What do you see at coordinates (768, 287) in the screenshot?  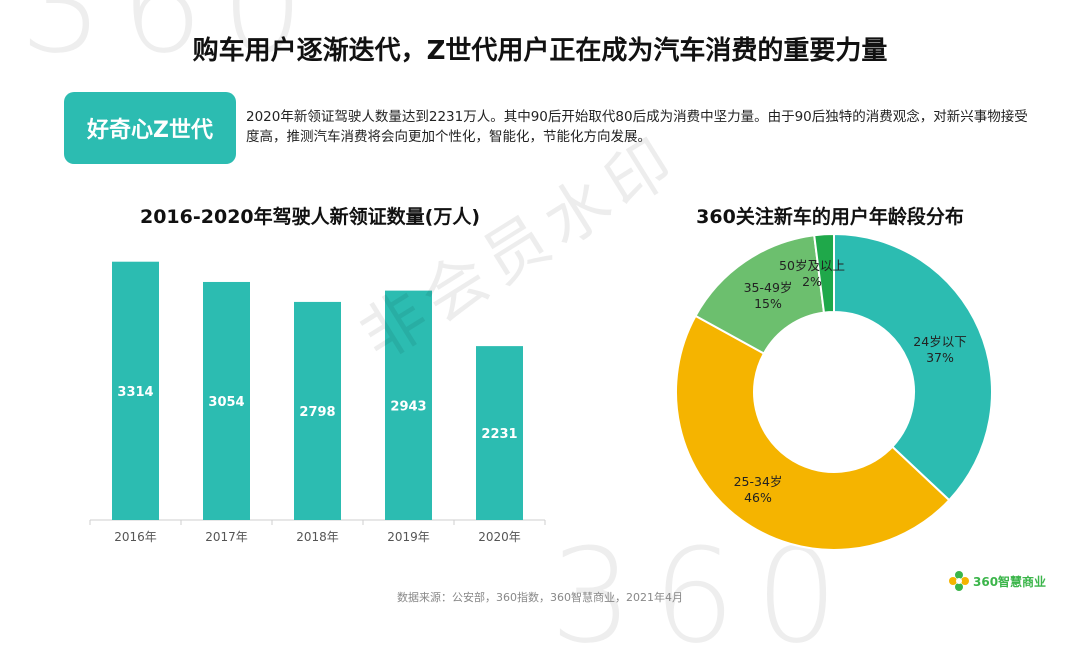 I see `donut-slice-label: 35-49岁` at bounding box center [768, 287].